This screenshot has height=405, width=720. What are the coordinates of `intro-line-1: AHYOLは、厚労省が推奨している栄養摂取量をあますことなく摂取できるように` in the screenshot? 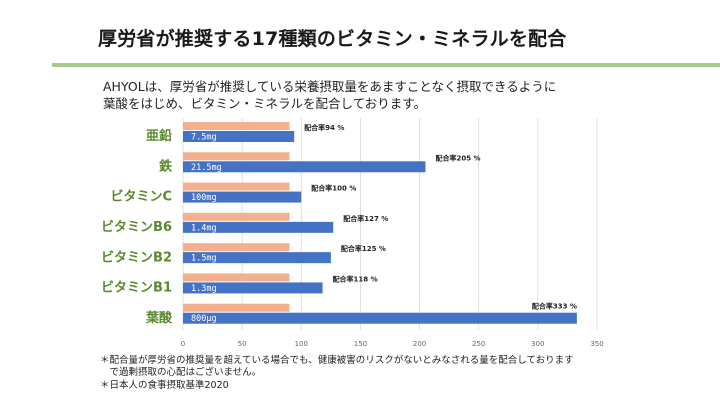 It's located at (330, 86).